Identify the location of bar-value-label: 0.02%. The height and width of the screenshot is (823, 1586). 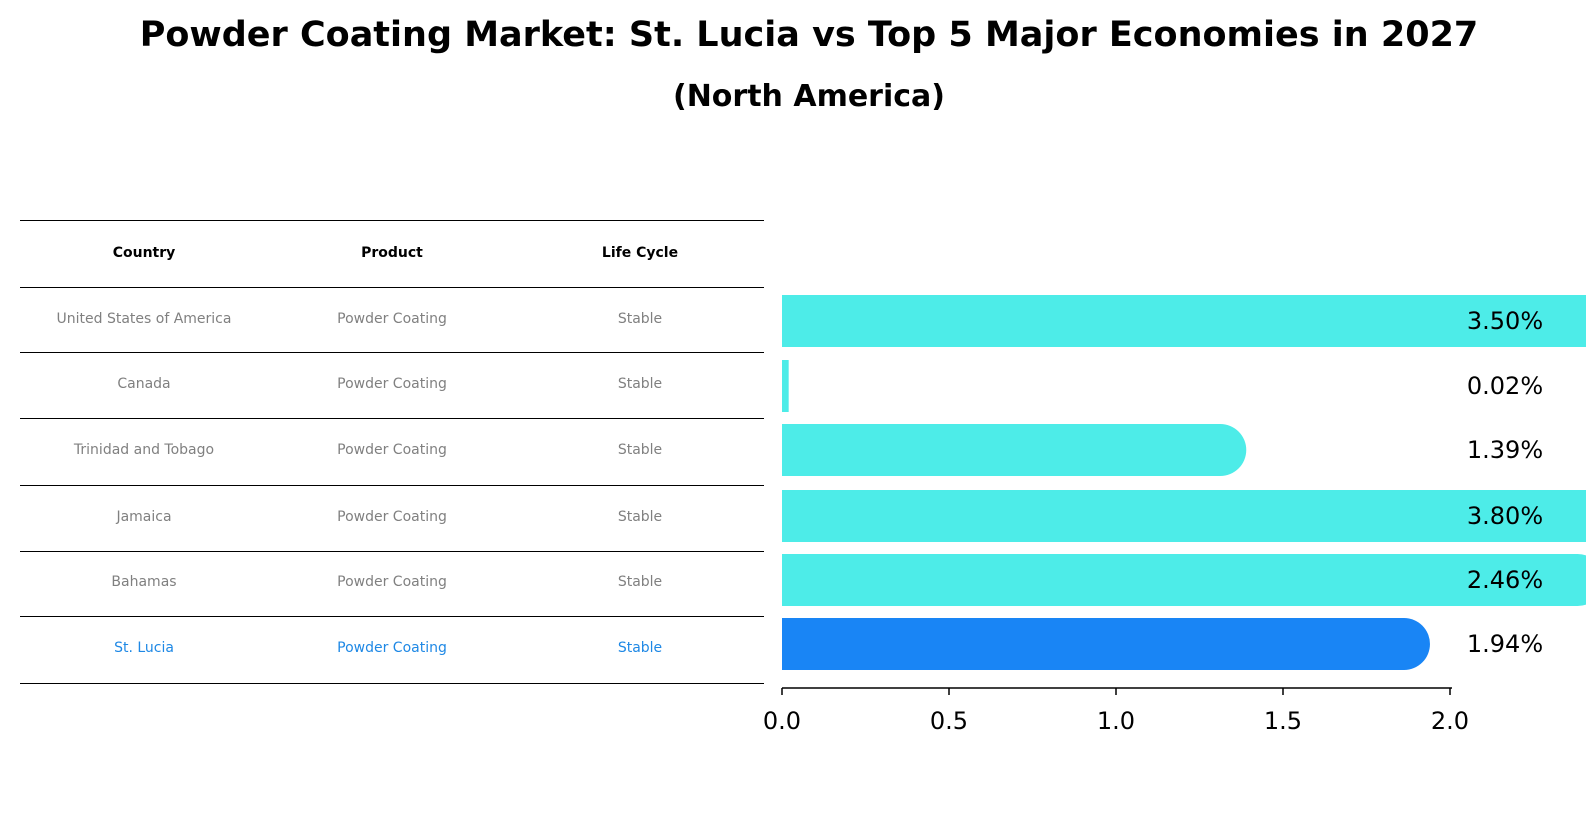
(1505, 386).